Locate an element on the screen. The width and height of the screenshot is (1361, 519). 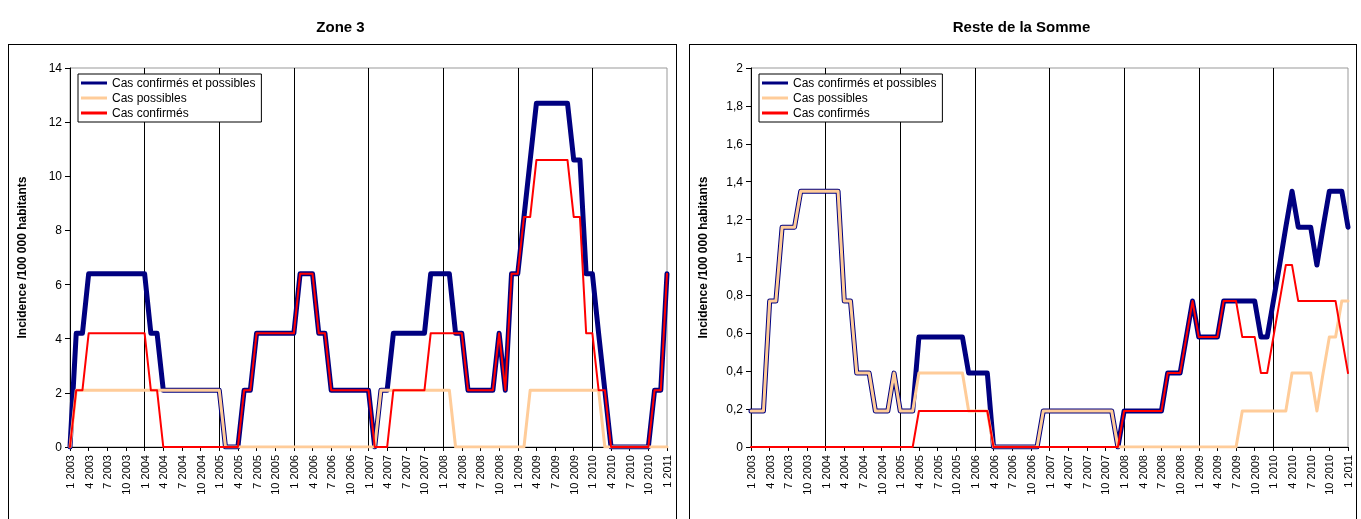
y-tick-label: 0,8 is located at coordinates (734, 295).